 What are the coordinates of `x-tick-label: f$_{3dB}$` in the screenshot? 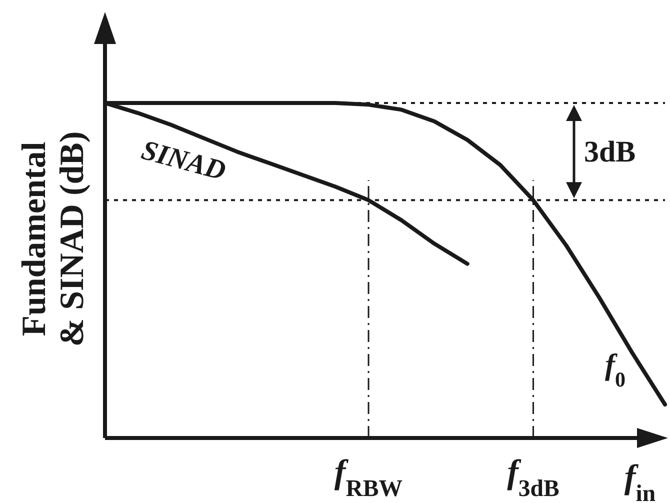 It's located at (533, 478).